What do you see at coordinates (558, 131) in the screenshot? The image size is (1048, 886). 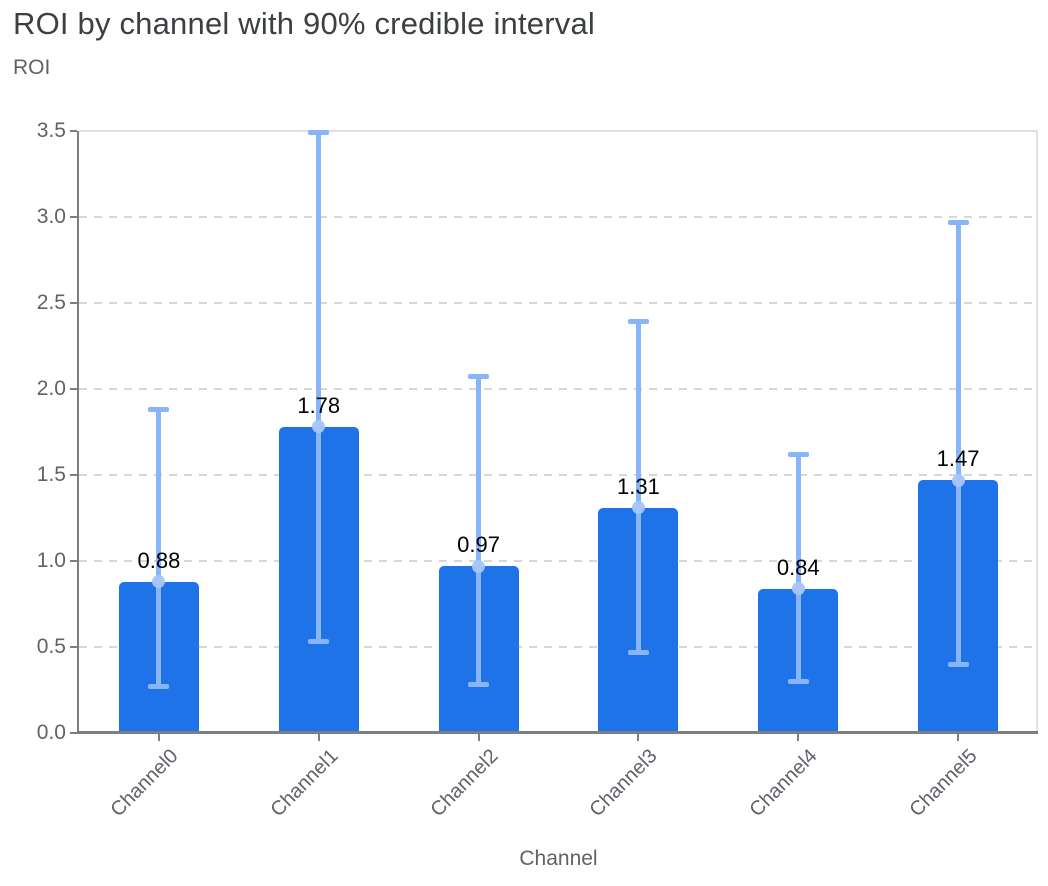 I see `plot-border-top` at bounding box center [558, 131].